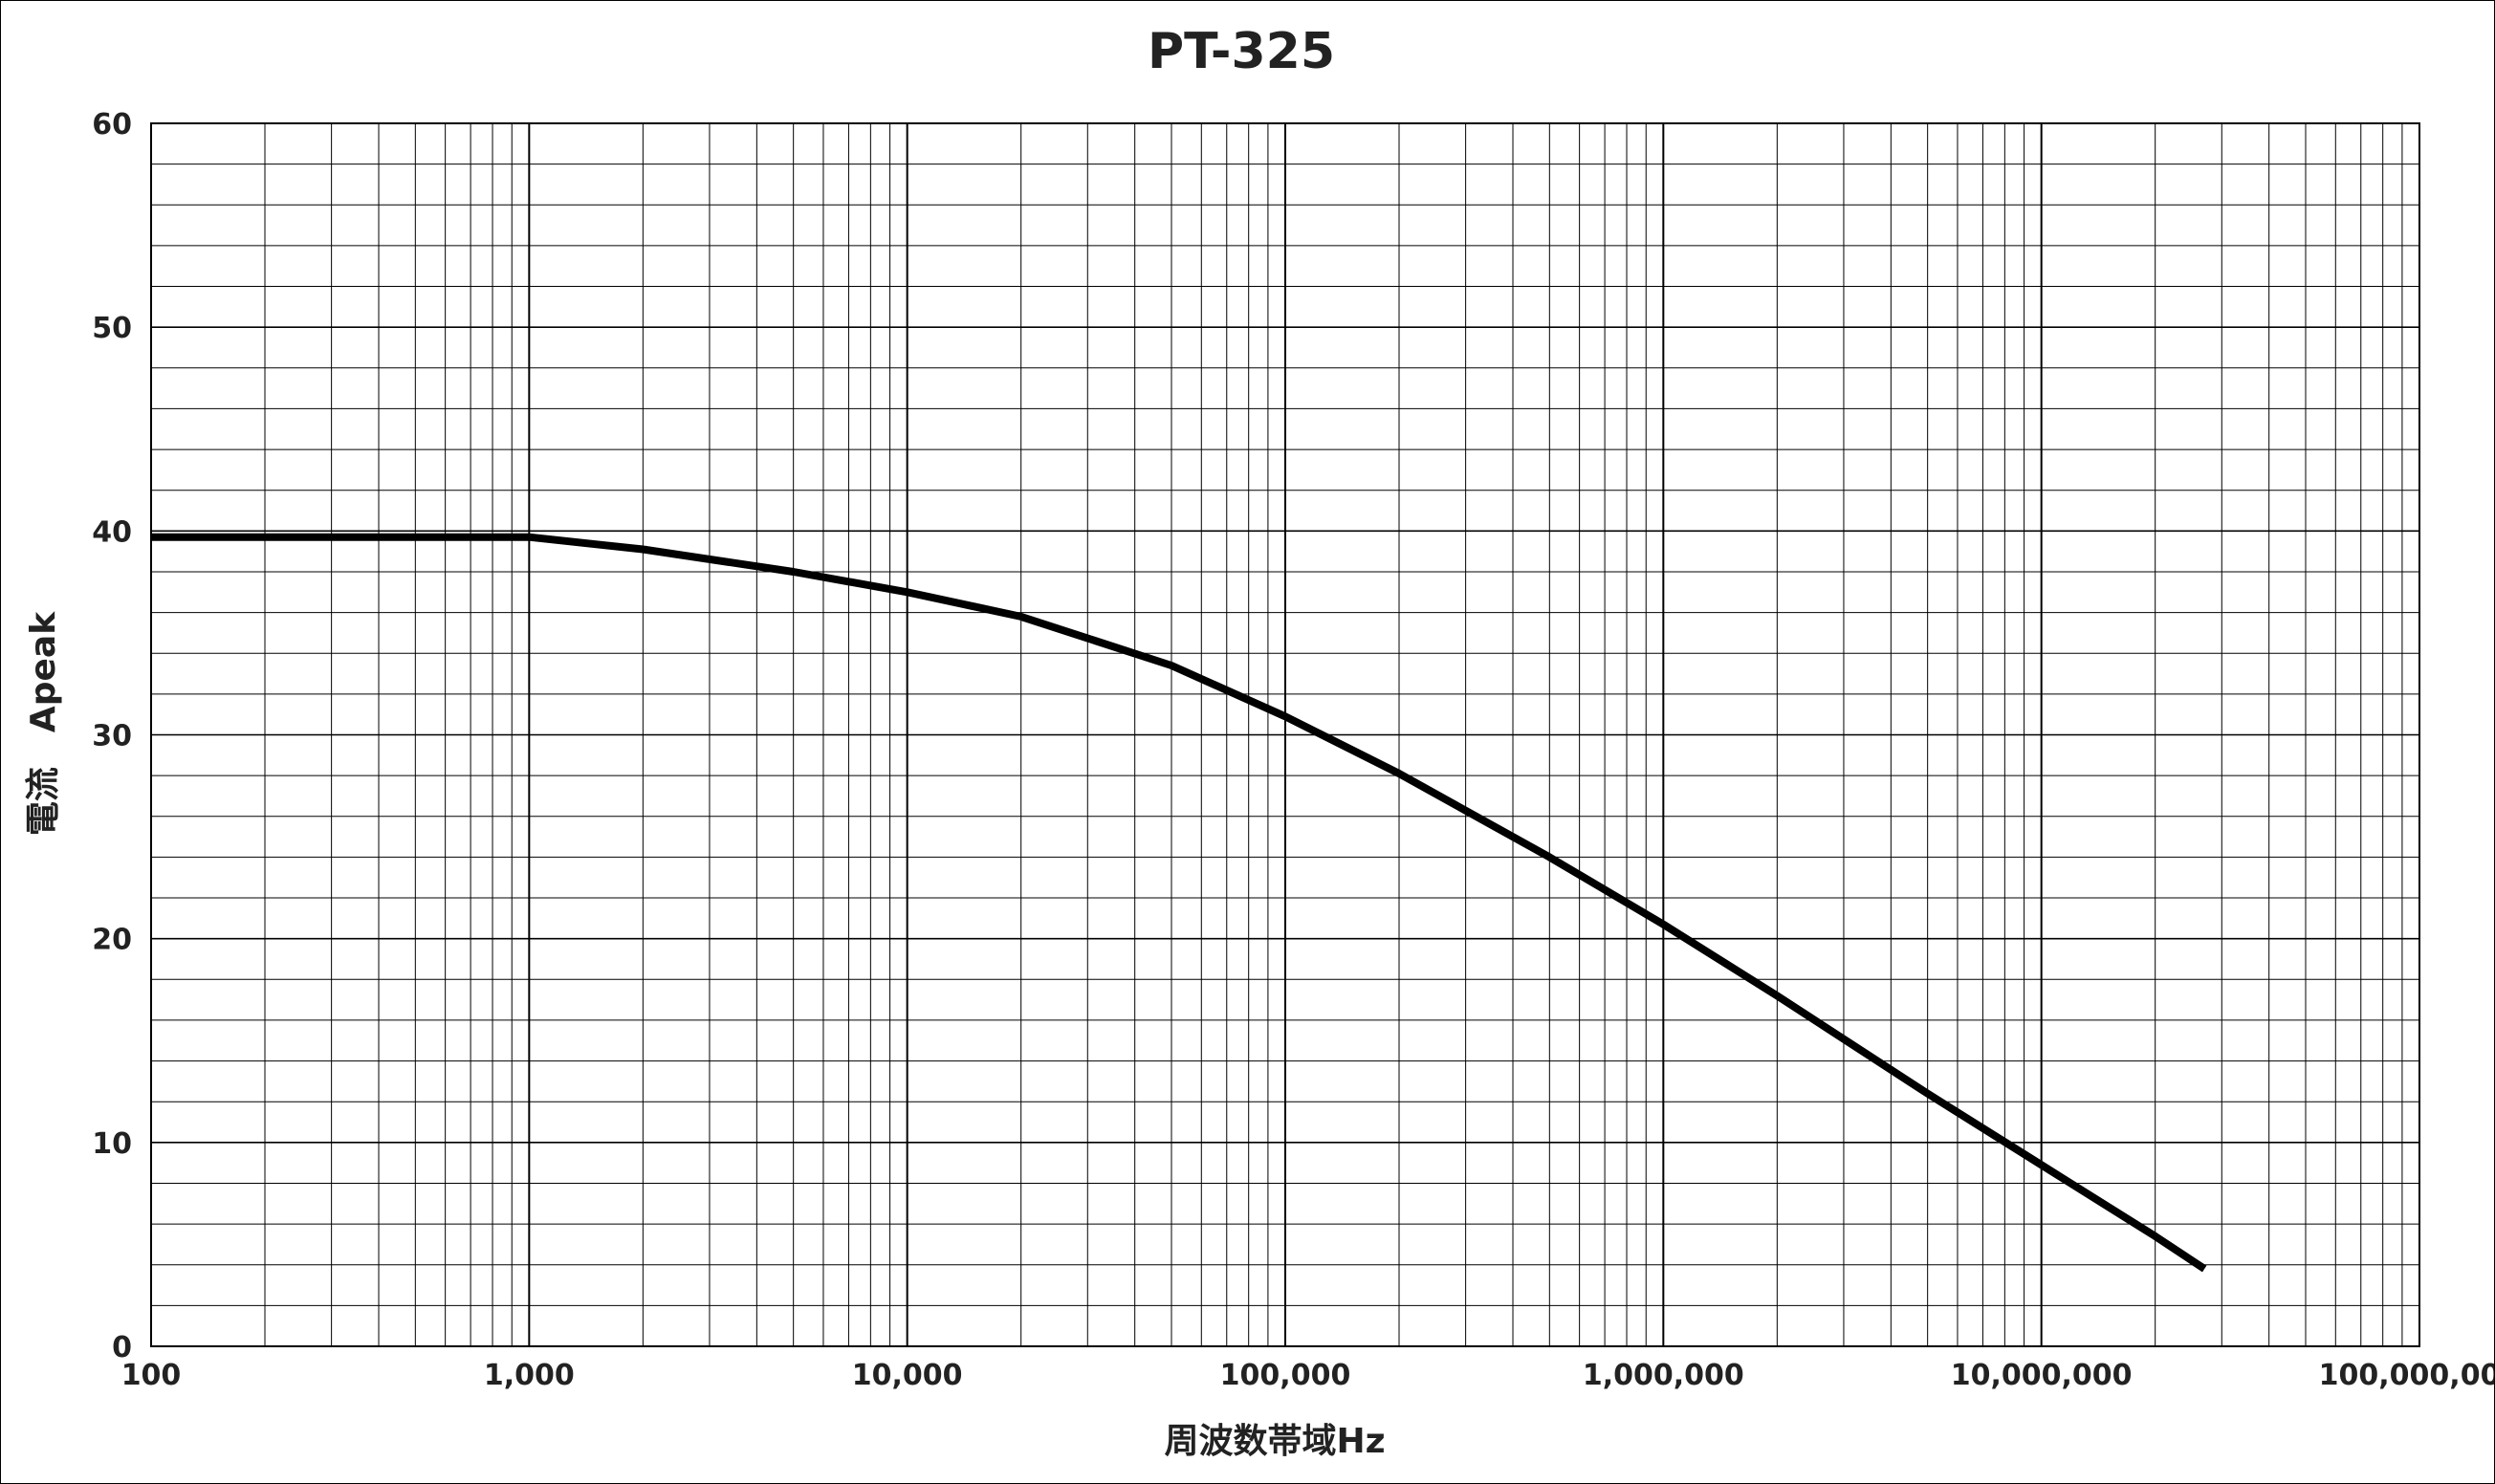  What do you see at coordinates (112, 532) in the screenshot?
I see `y-tick-label: 40` at bounding box center [112, 532].